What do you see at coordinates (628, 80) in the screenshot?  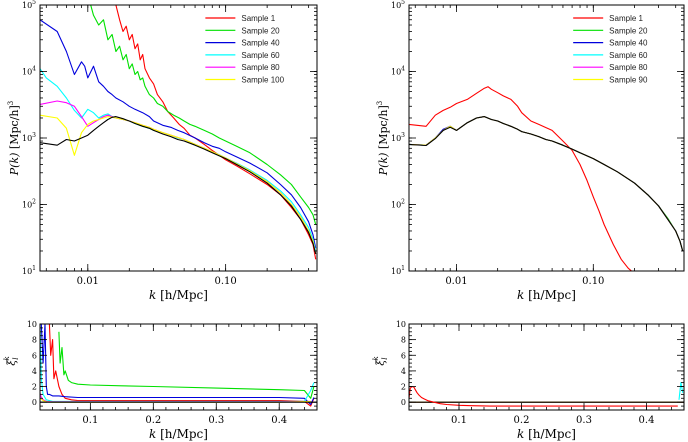 I see `legend-label: Sample 90` at bounding box center [628, 80].